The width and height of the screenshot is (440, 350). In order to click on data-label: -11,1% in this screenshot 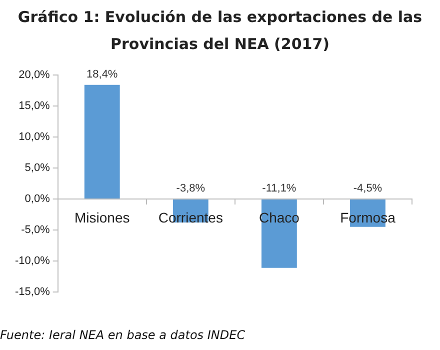, I will do `click(279, 188)`.